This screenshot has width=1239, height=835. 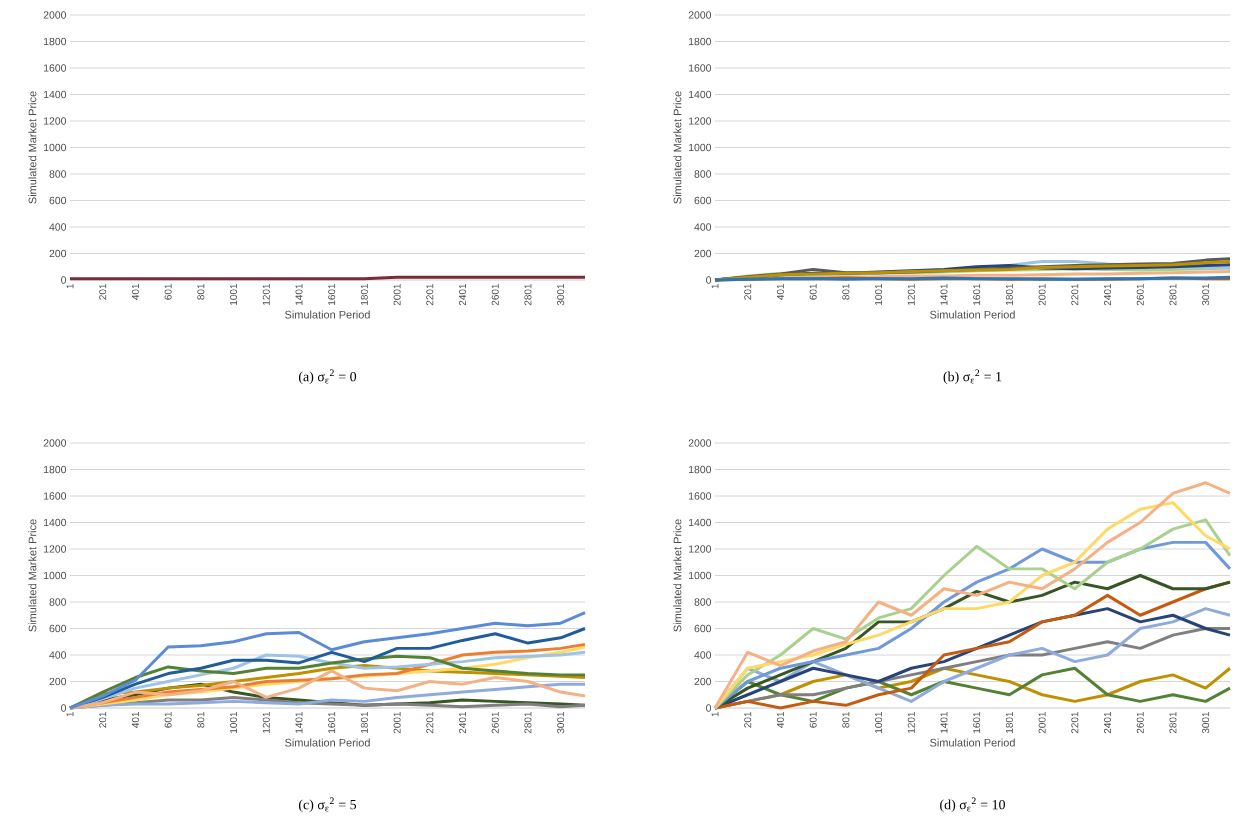 What do you see at coordinates (327, 377) in the screenshot?
I see `text: (a) σ$_{ε}$$^{2}$ = 0` at bounding box center [327, 377].